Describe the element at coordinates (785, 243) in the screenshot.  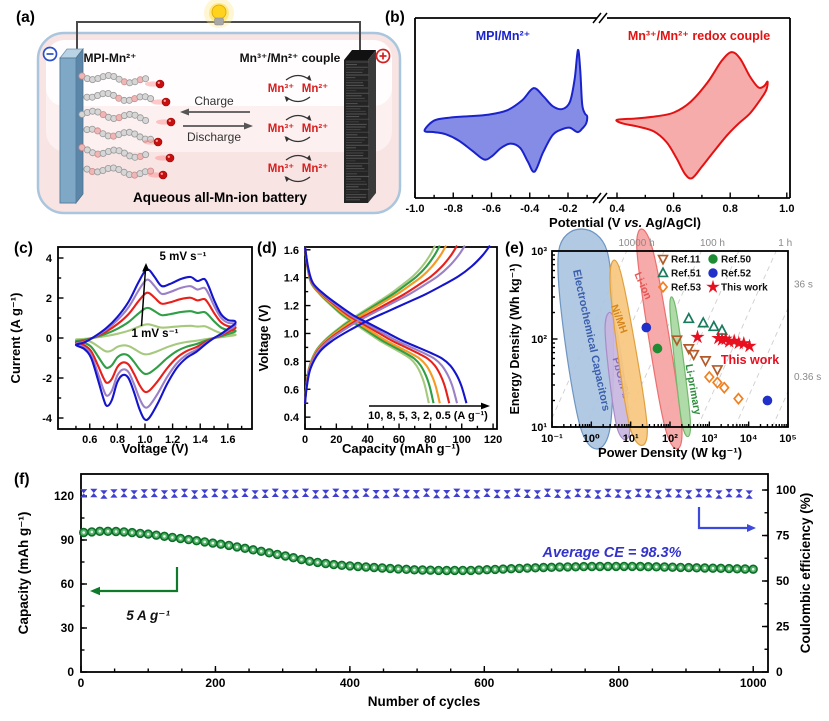
I see `time-label-top: 1 h` at that location.